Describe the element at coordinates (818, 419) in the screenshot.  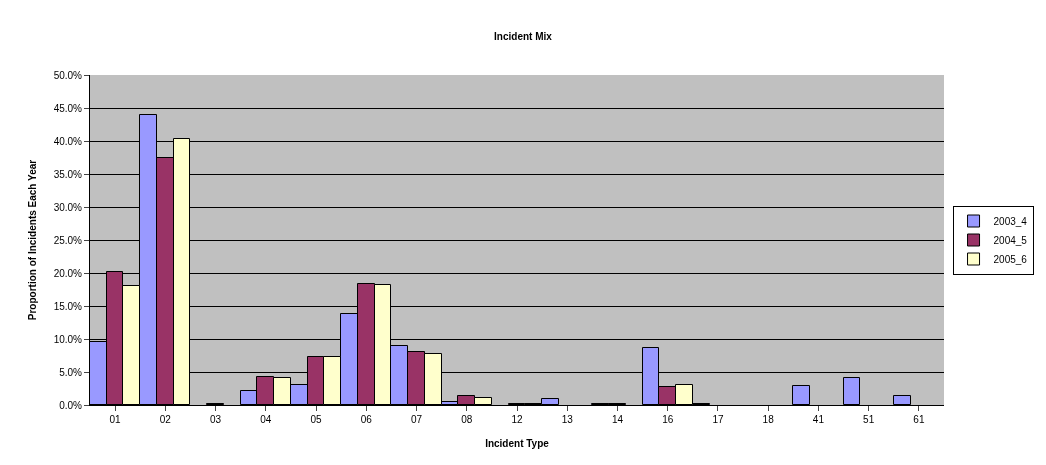
I see `x-tick-label: 41` at that location.